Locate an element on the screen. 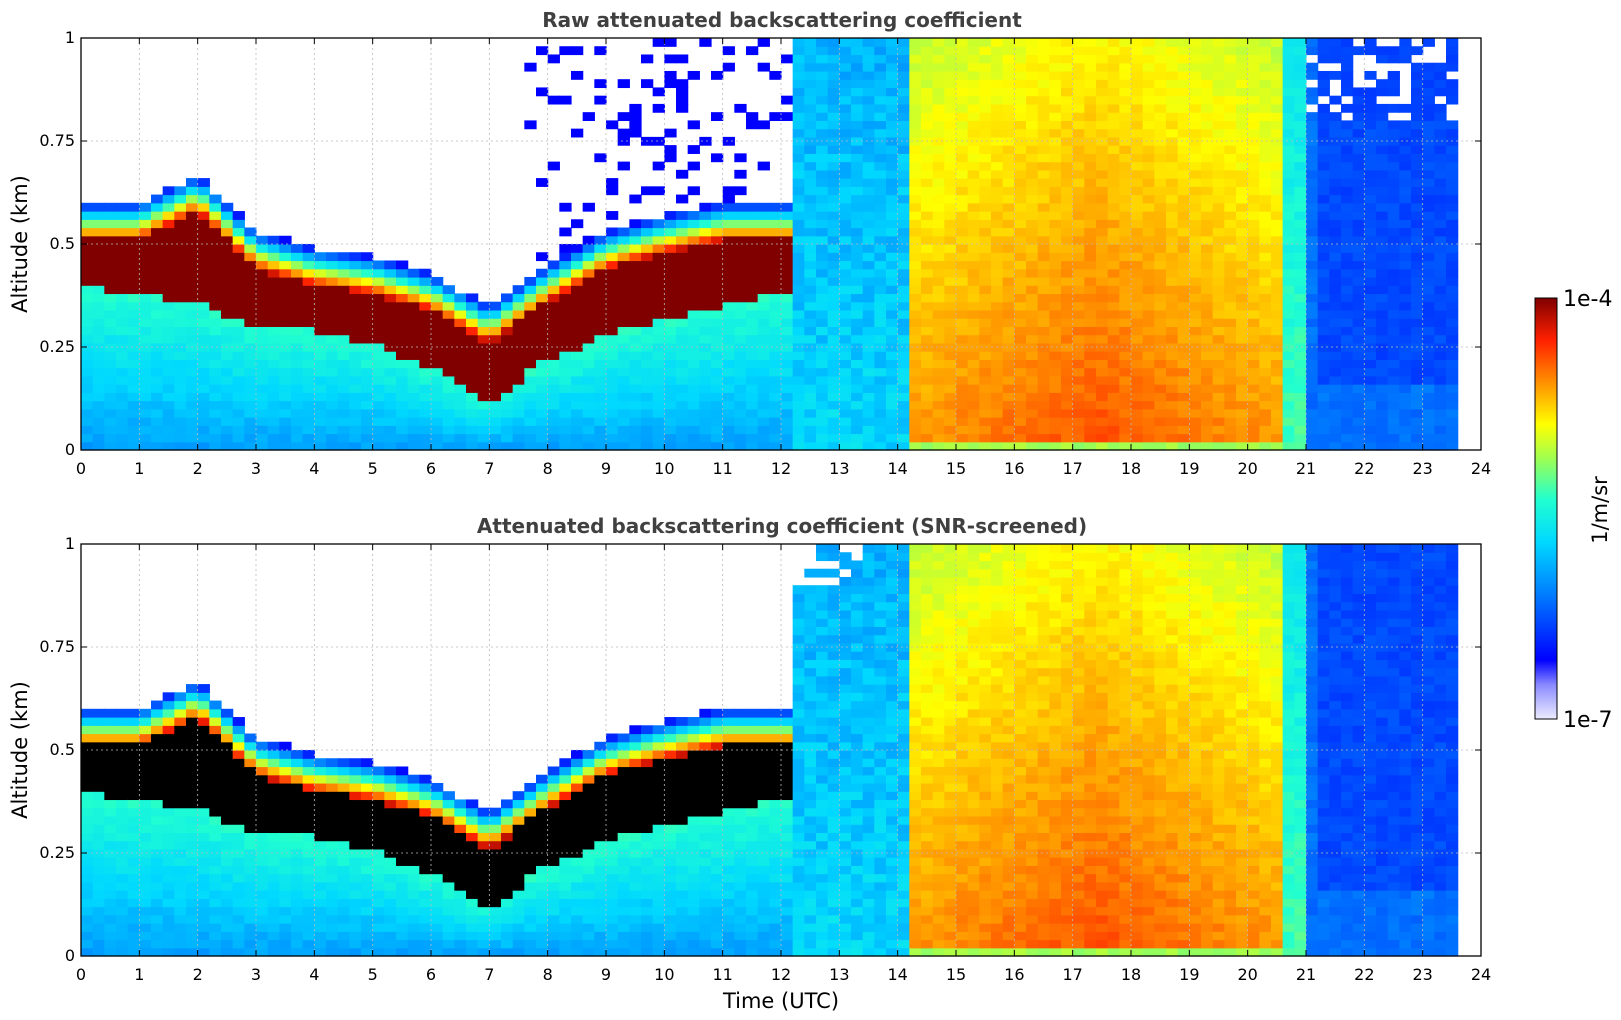 The width and height of the screenshot is (1621, 1020). x-tick-label: 21 is located at coordinates (1306, 468).